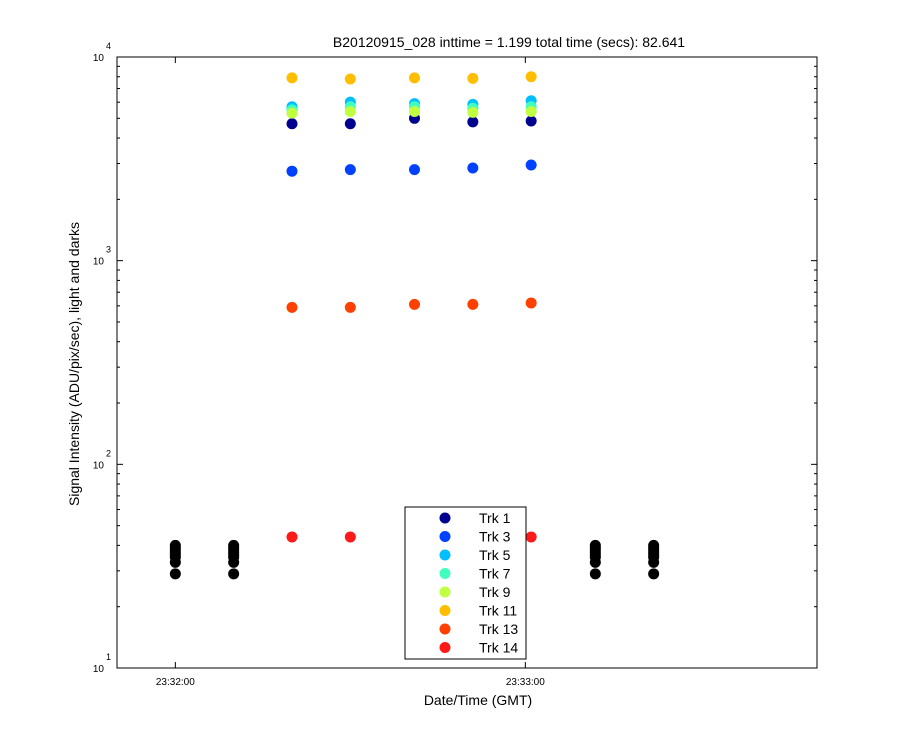  I want to click on legend-label: Trk 9, so click(495, 592).